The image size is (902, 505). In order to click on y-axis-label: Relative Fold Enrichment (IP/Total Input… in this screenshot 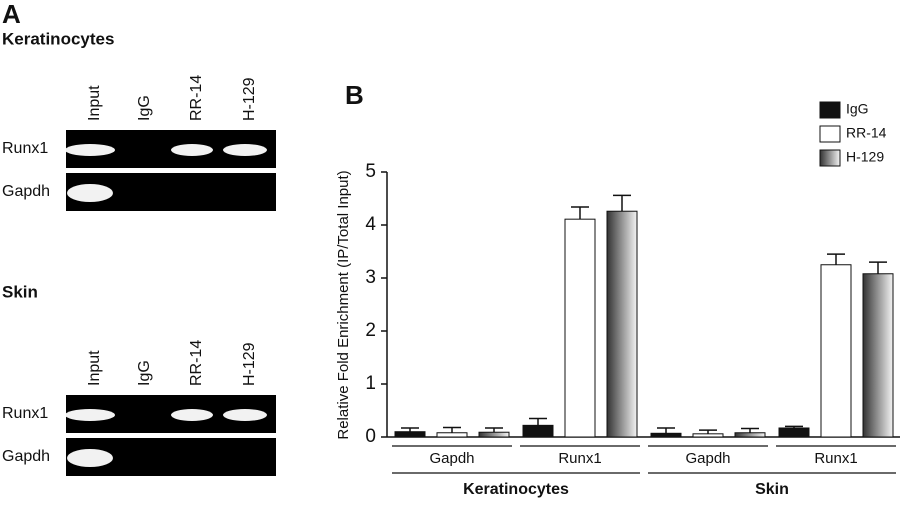, I will do `click(343, 304)`.